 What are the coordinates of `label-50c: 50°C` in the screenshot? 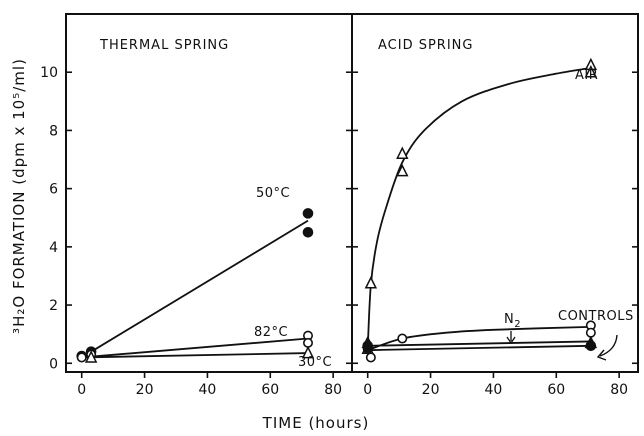 It's located at (273, 193).